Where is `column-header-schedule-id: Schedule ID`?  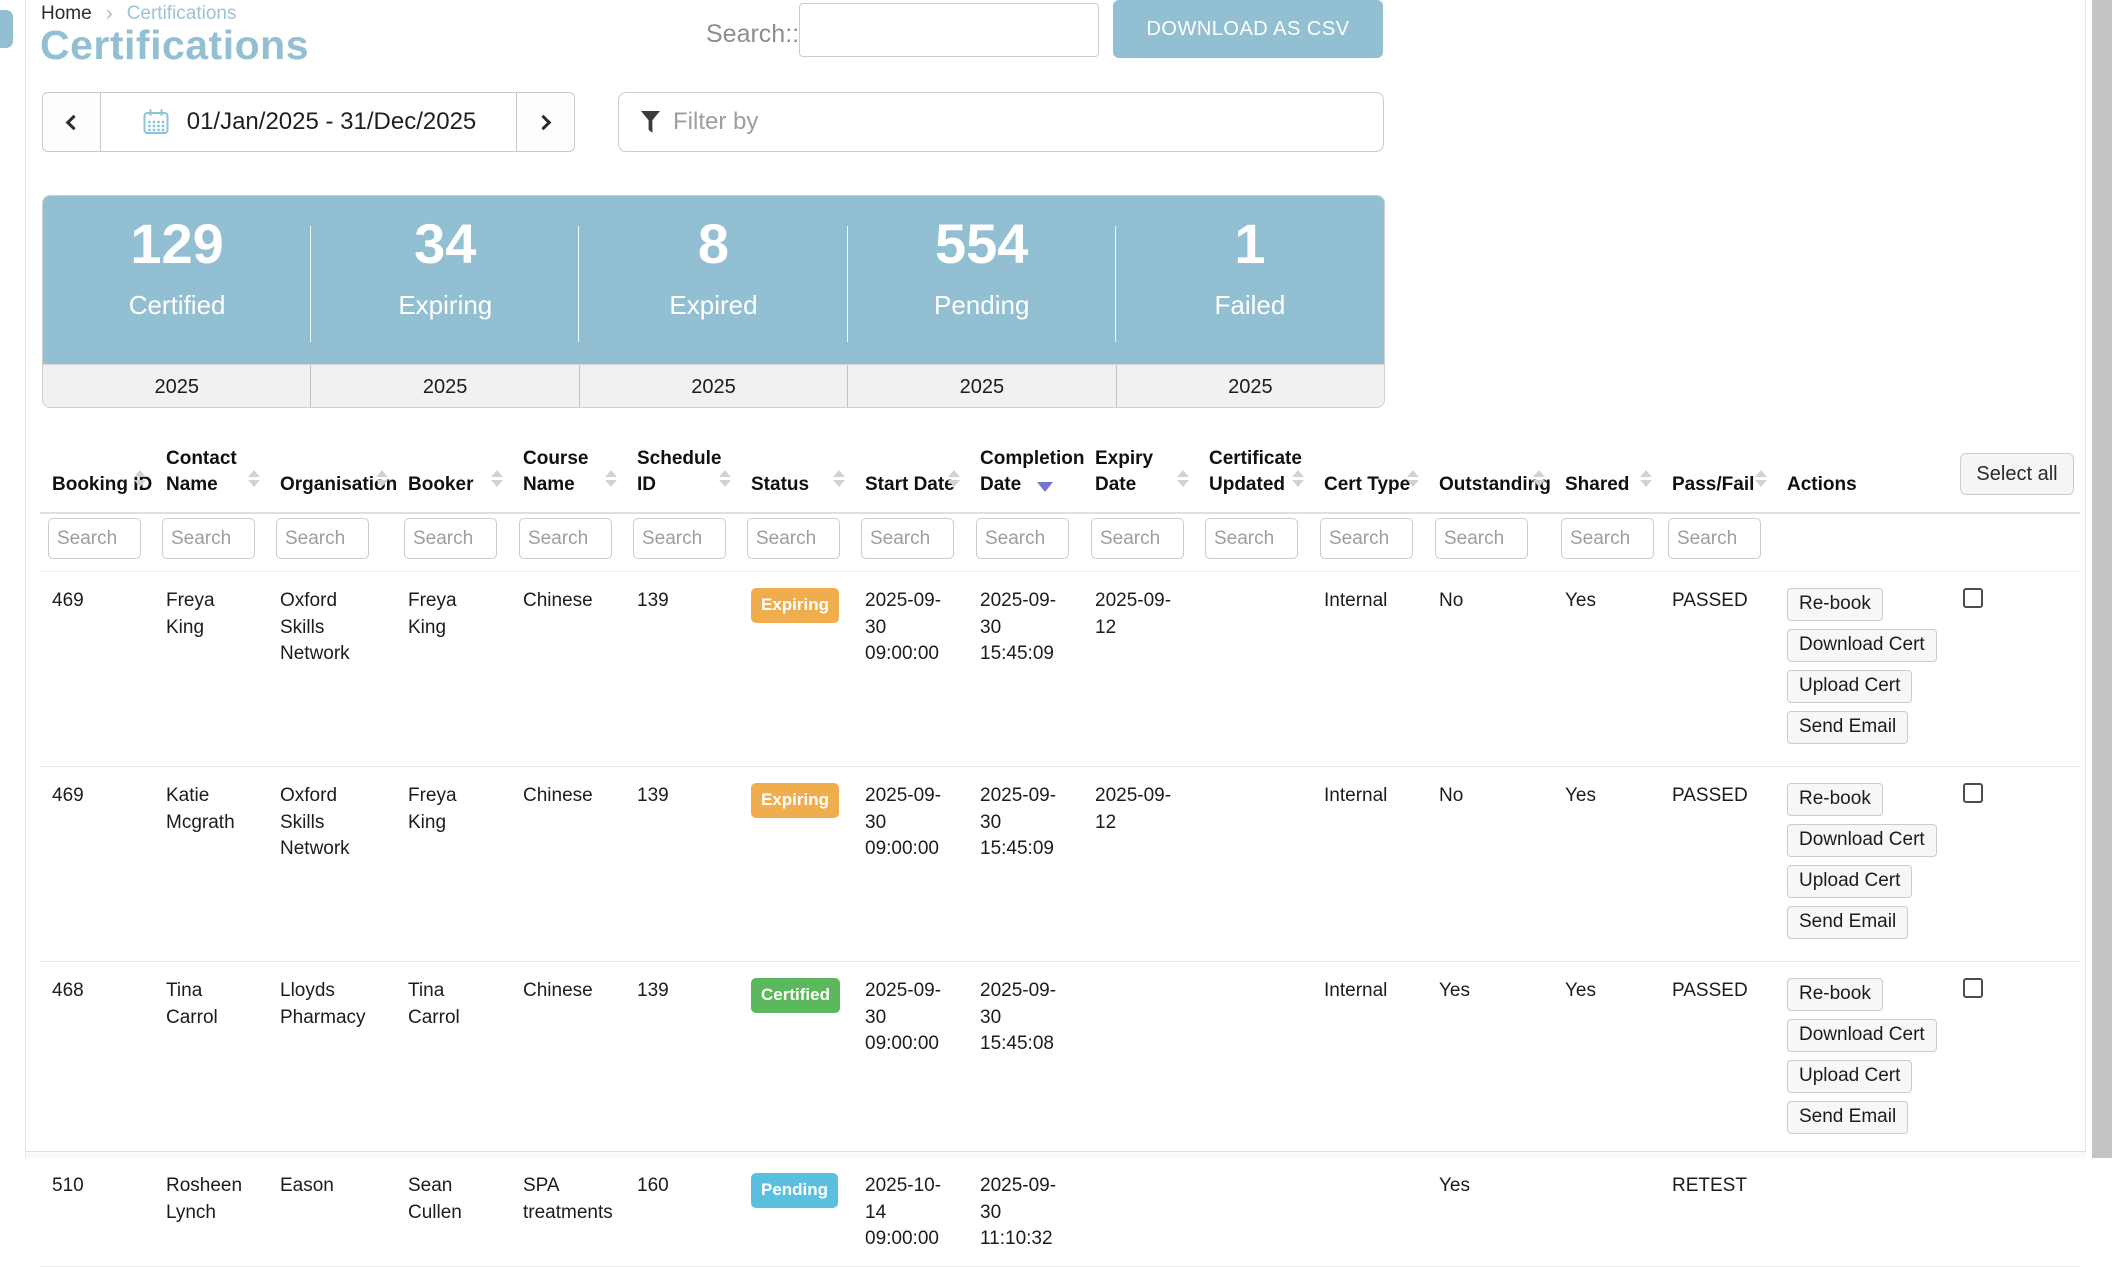 column-header-schedule-id: Schedule ID is located at coordinates (682, 475).